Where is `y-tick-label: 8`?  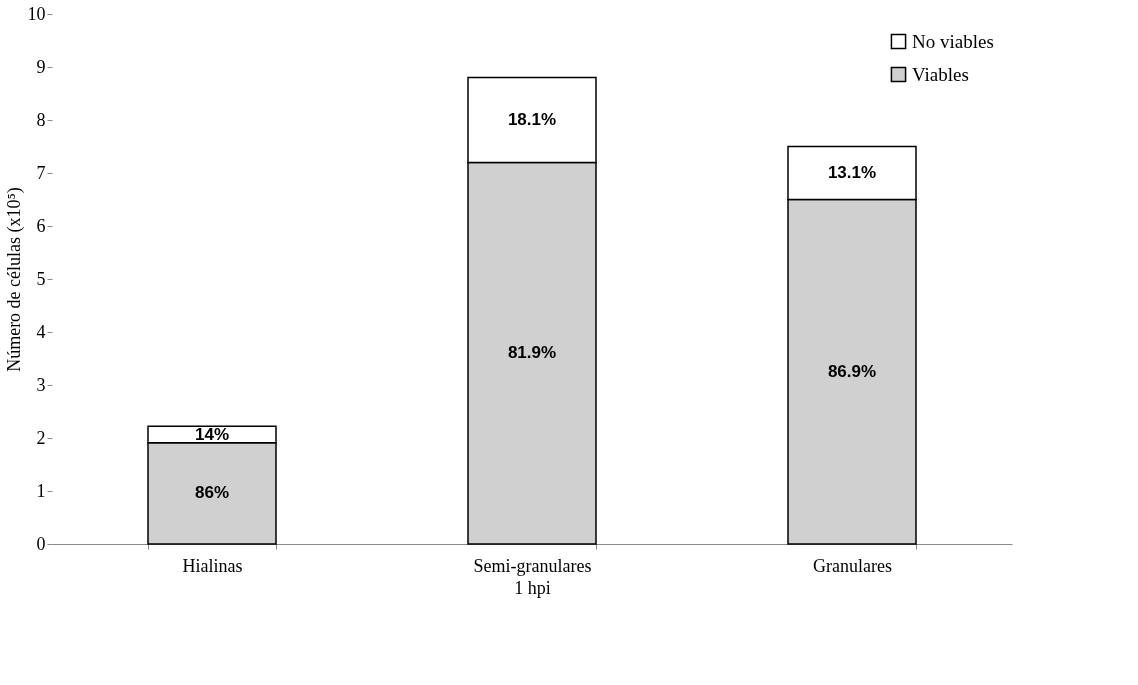
y-tick-label: 8 is located at coordinates (41, 119).